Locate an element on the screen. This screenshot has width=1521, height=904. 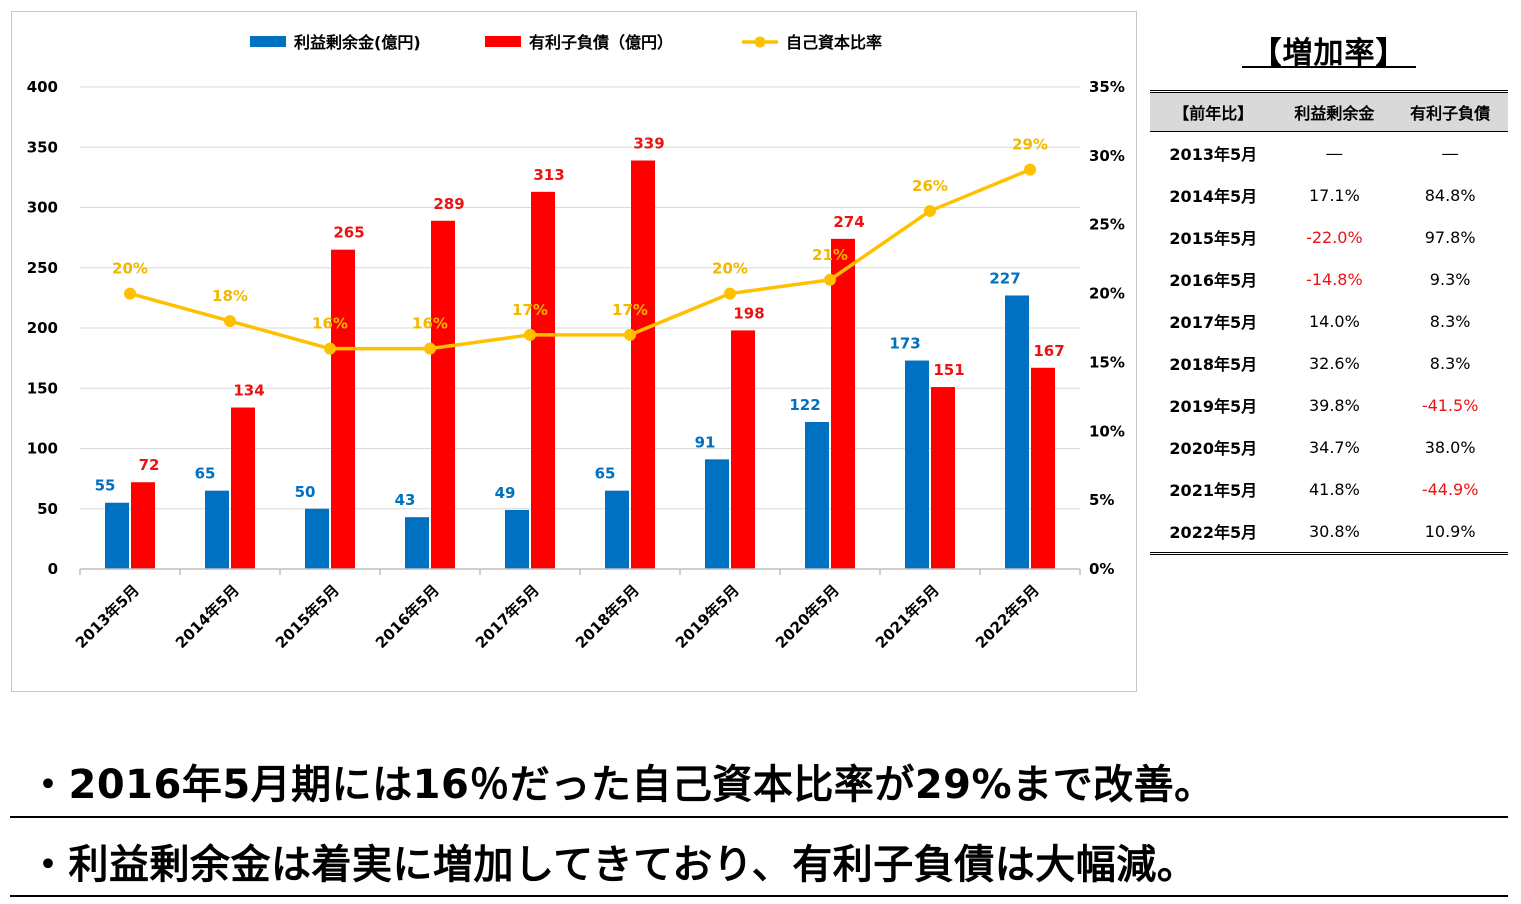
line-data-label: 16% is located at coordinates (430, 324).